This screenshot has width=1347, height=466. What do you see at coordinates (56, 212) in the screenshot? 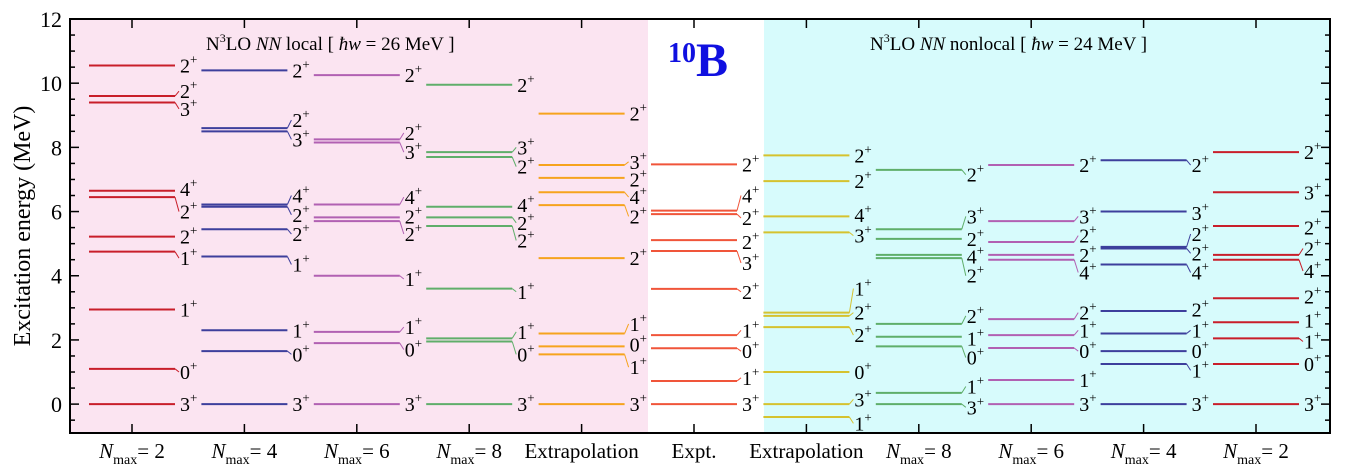
I see `y-tick-label: 6` at bounding box center [56, 212].